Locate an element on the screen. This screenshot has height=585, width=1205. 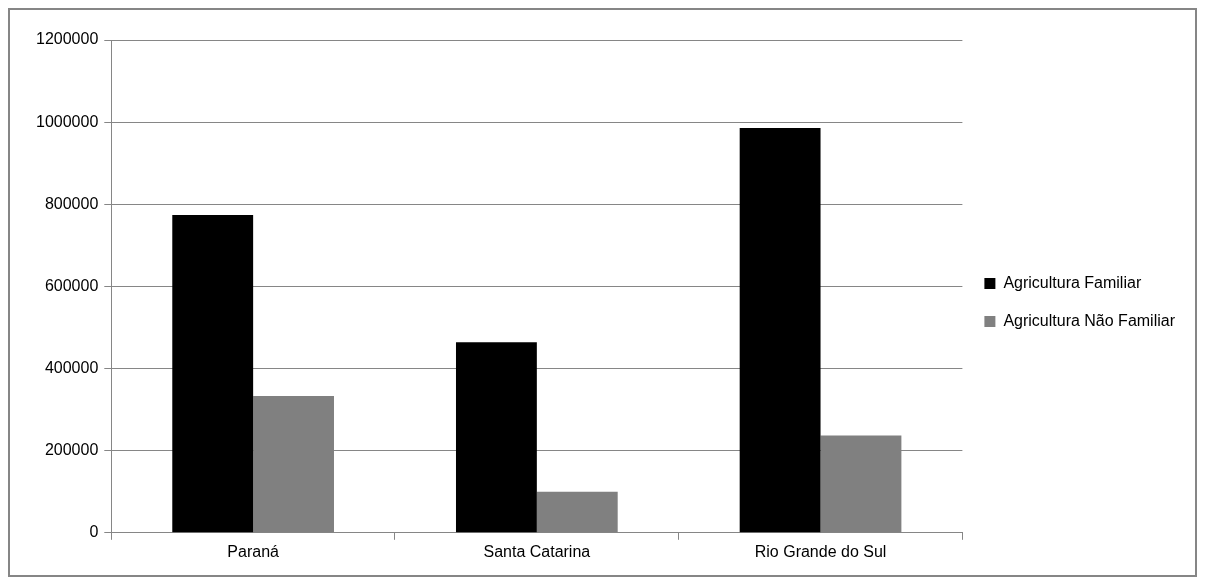
legend-label: Agricultura Familiar is located at coordinates (1072, 282).